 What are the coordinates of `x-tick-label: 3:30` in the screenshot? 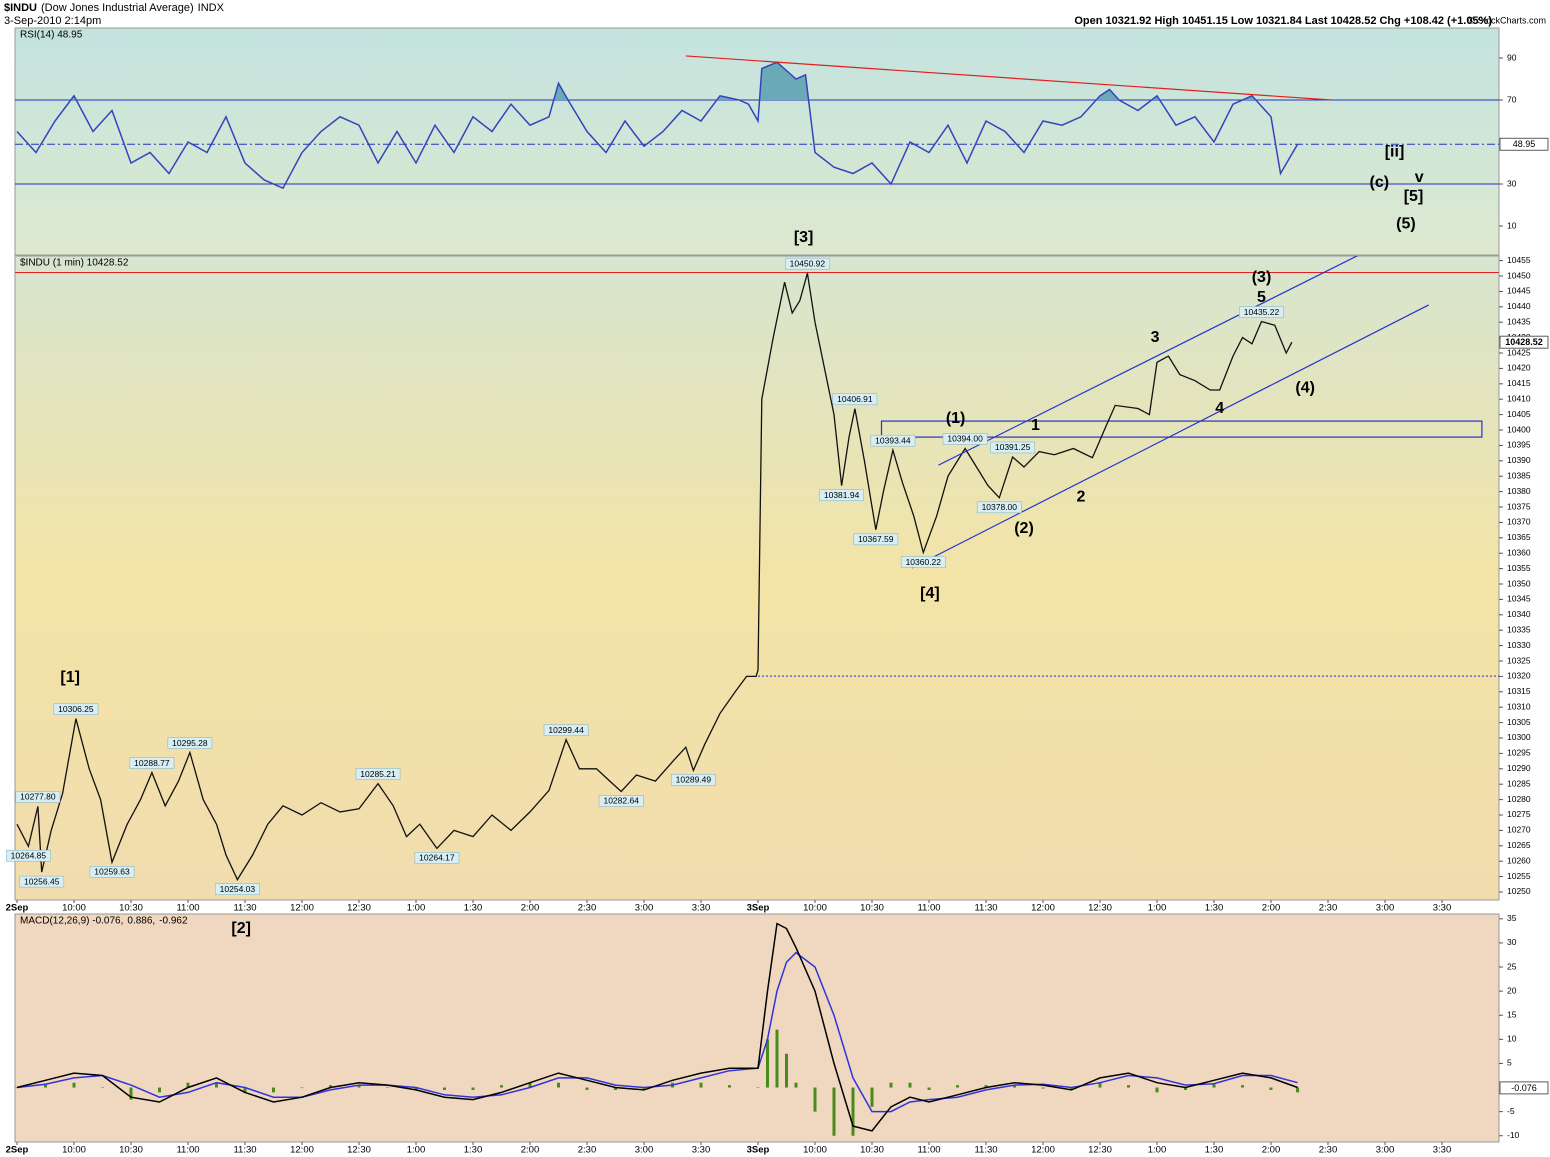 It's located at (1442, 908).